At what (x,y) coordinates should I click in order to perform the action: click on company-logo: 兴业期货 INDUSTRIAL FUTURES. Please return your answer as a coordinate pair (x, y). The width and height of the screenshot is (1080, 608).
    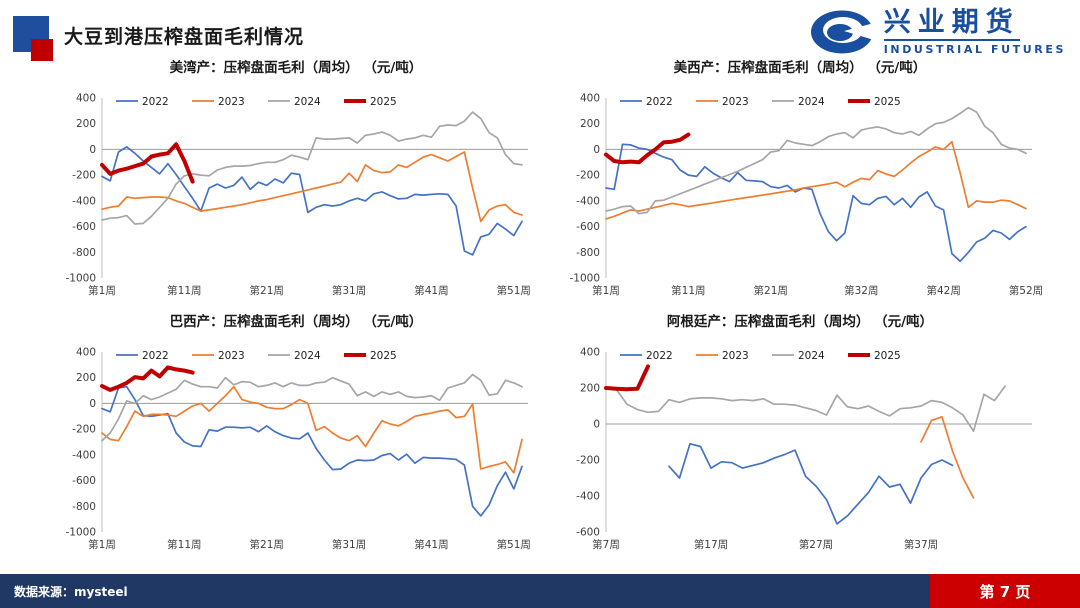
    Looking at the image, I should click on (938, 32).